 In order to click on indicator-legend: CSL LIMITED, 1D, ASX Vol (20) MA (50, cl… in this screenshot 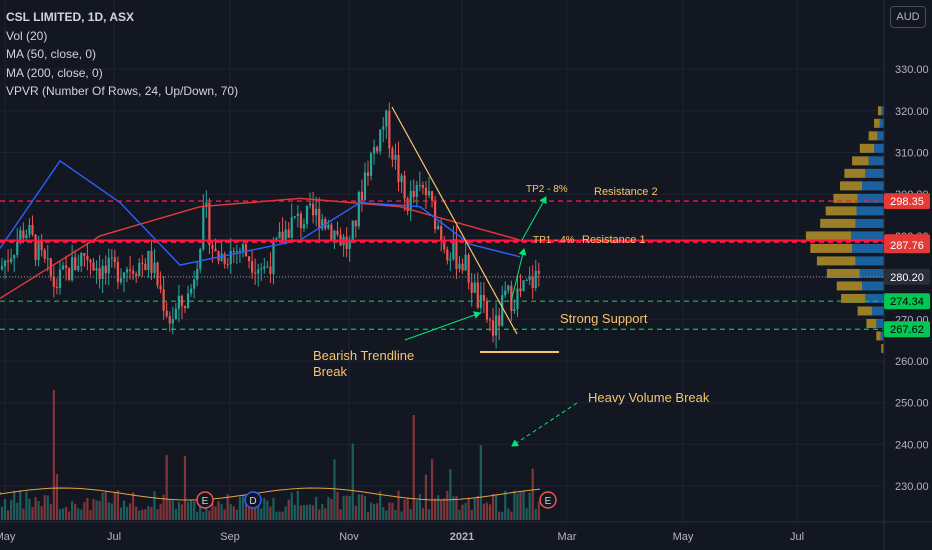, I will do `click(122, 54)`.